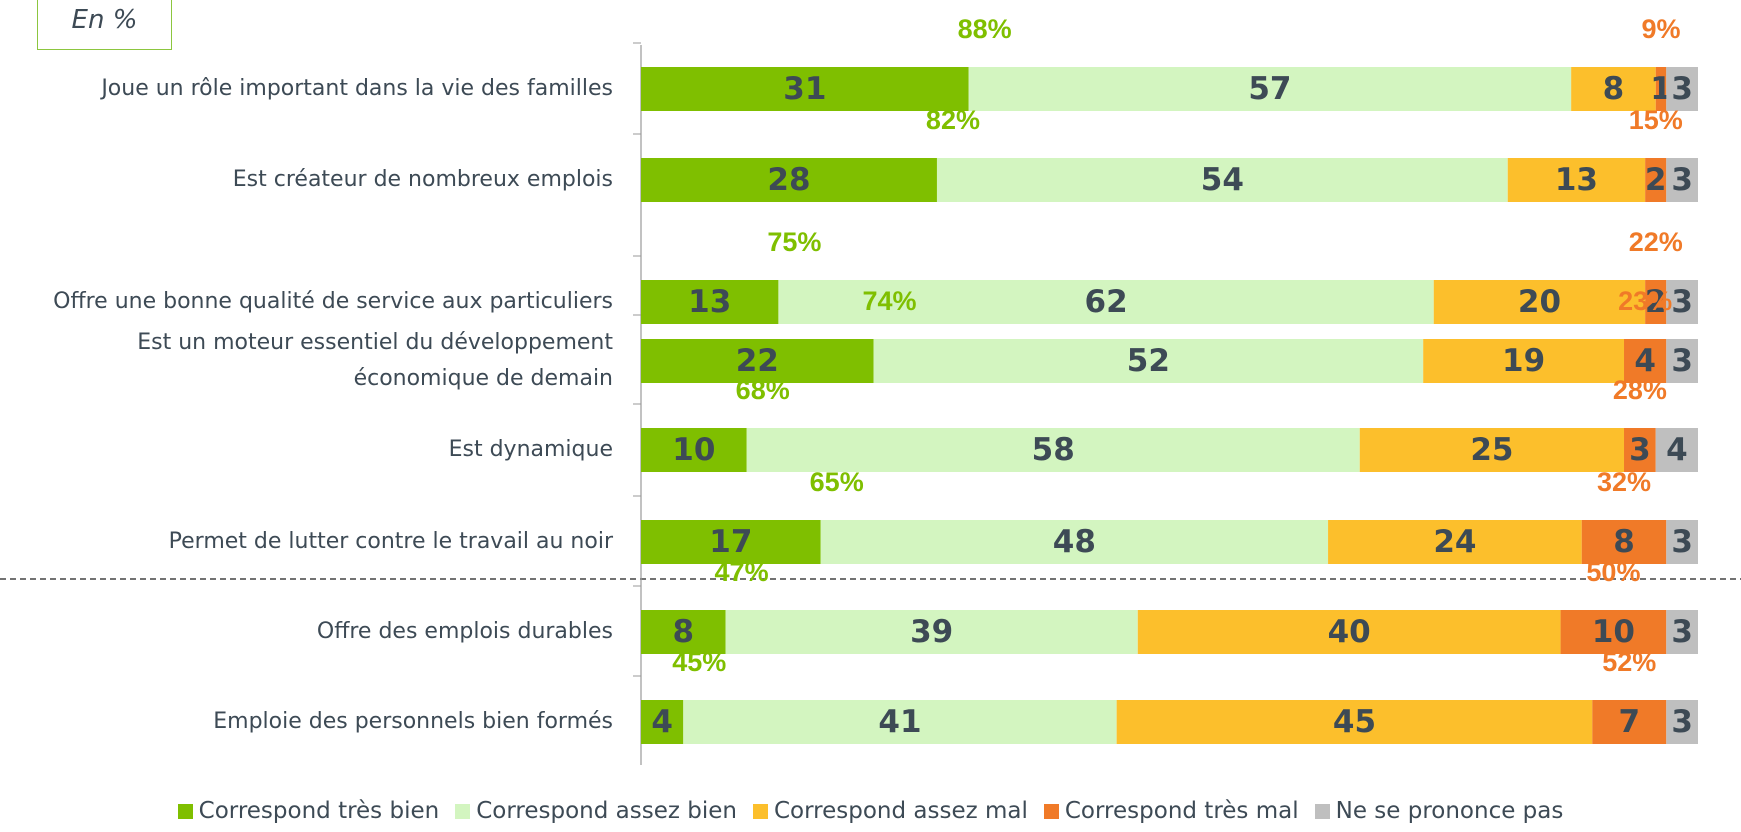 The width and height of the screenshot is (1741, 832). I want to click on category-label: Offre des emplois durables, so click(464, 631).